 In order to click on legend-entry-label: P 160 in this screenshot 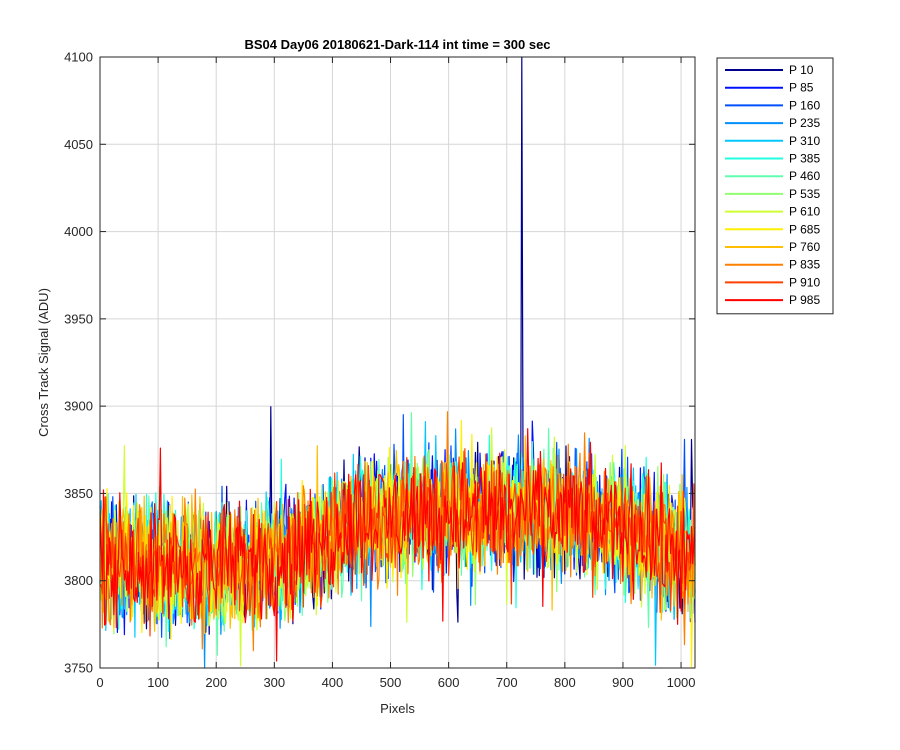, I will do `click(804, 105)`.